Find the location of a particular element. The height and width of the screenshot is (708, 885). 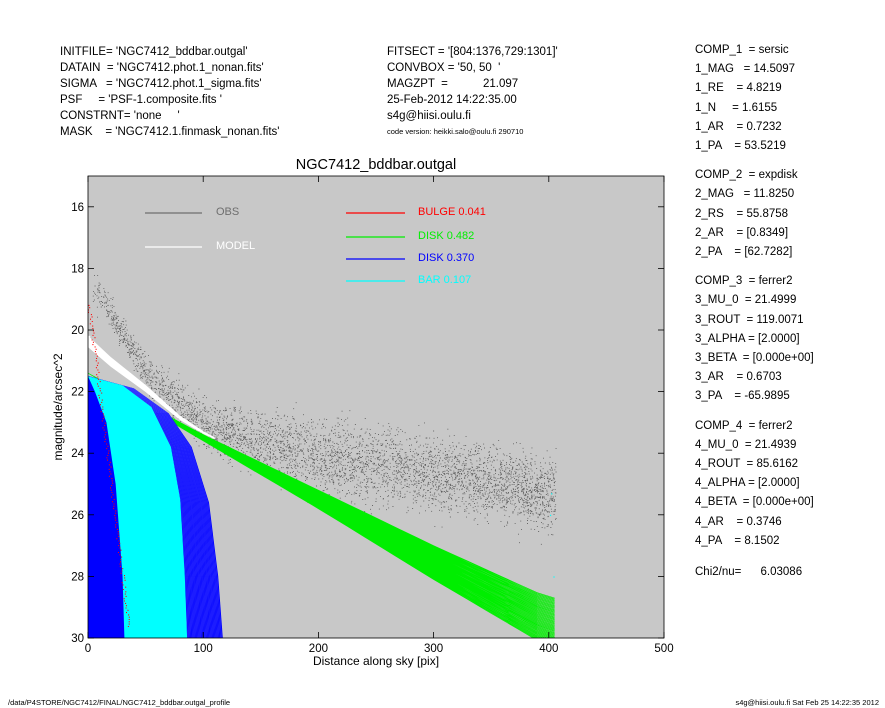

comp-1-line-2: 1_RE = 4.8219 is located at coordinates (738, 88).